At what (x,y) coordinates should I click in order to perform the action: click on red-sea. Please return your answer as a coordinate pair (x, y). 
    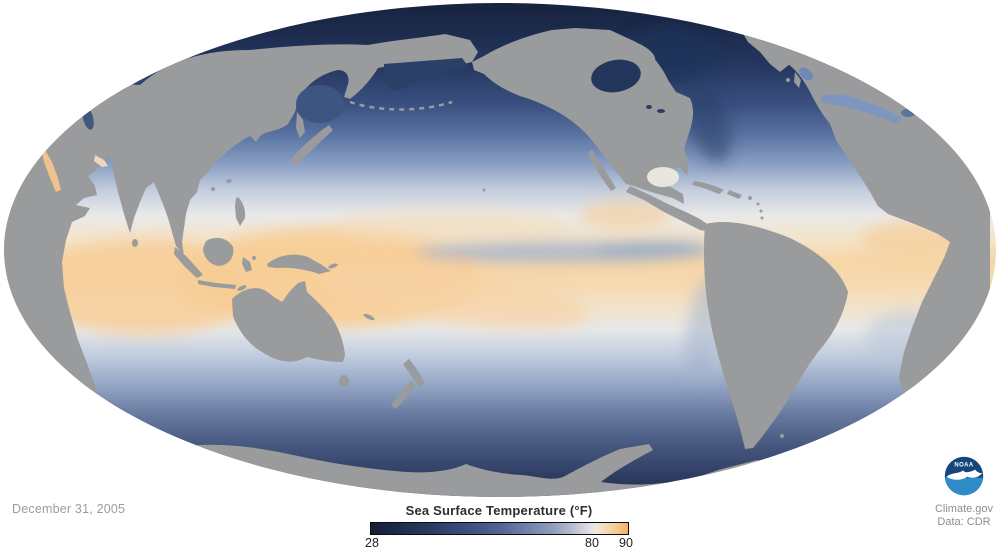
    Looking at the image, I should click on (51, 171).